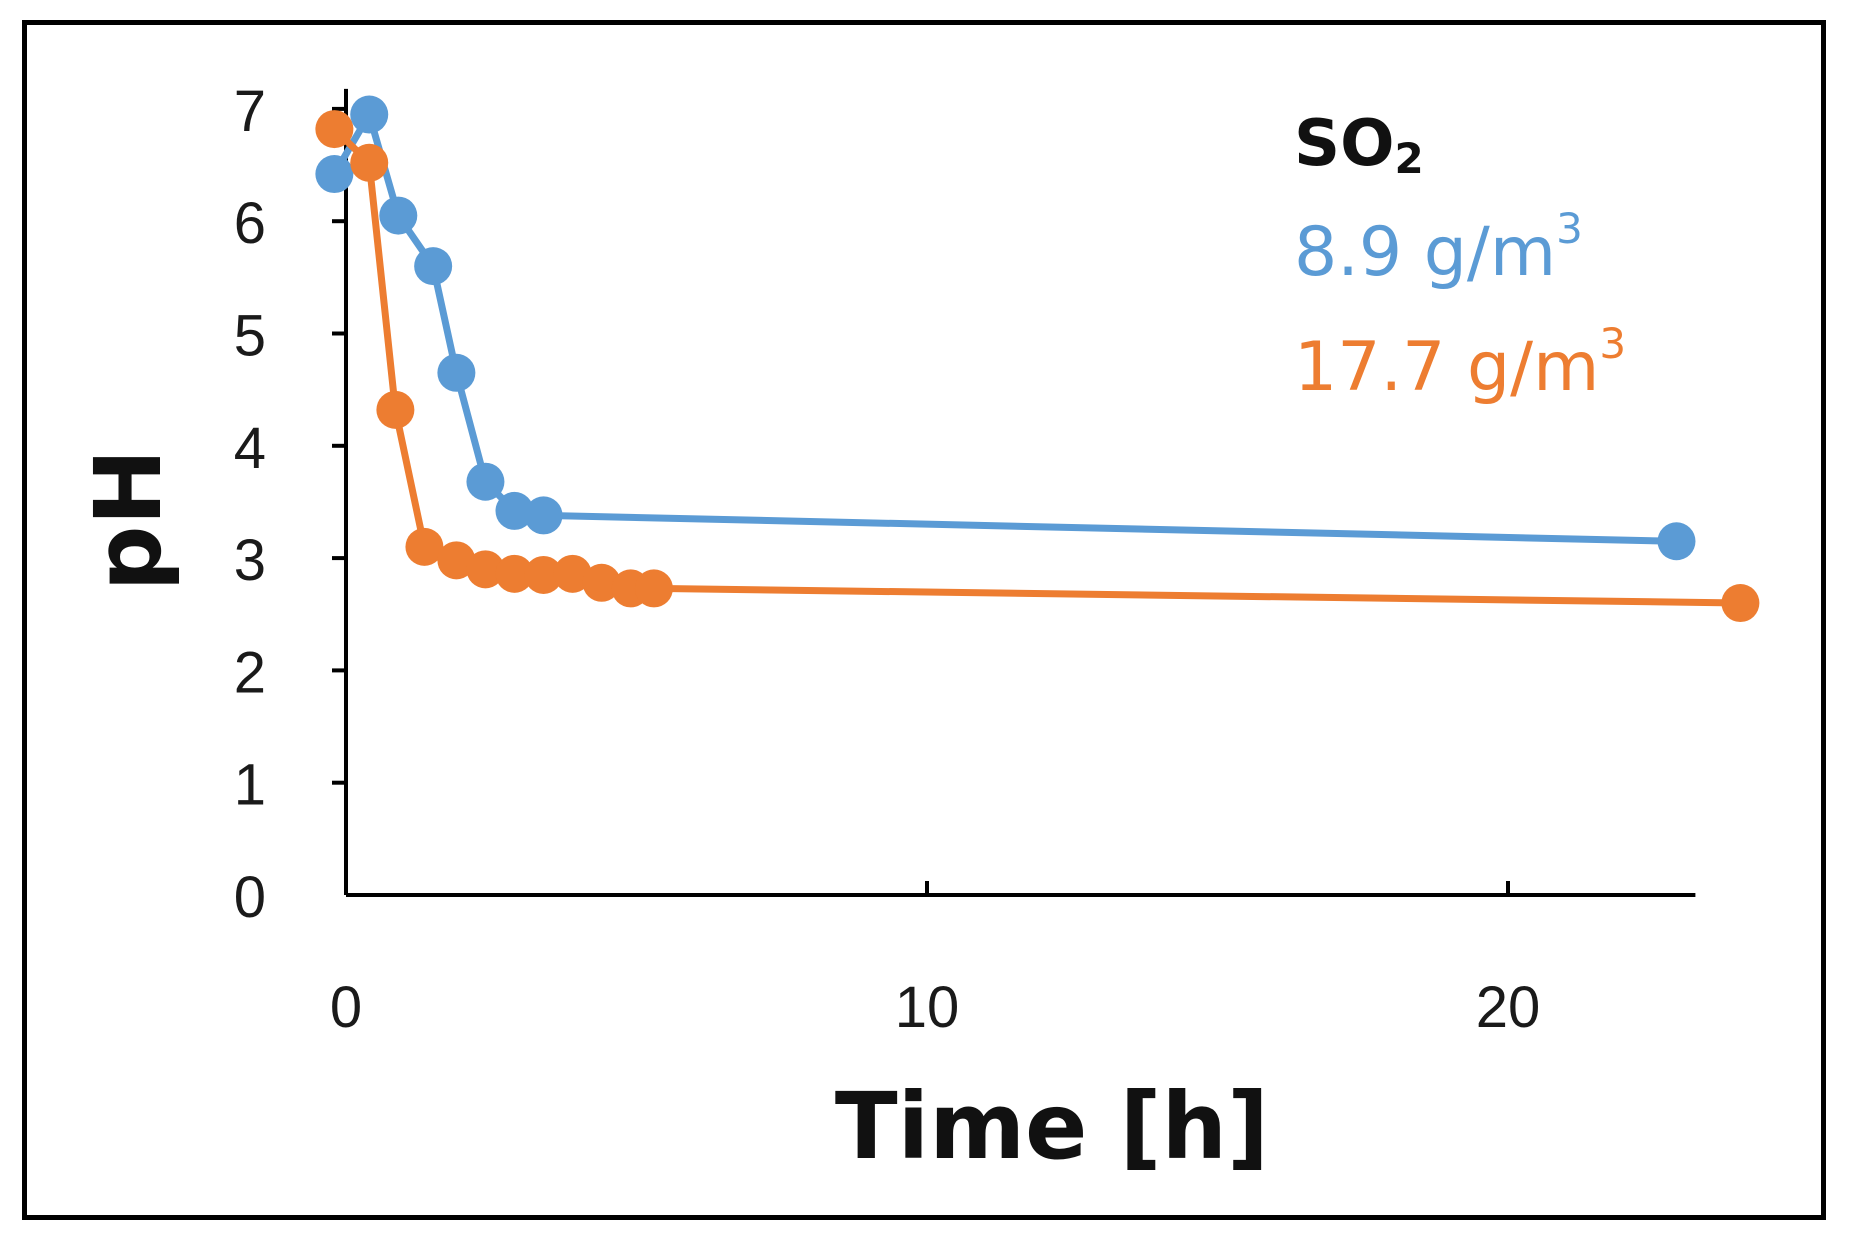 Image resolution: width=1856 pixels, height=1240 pixels. I want to click on y-tick-label: 1, so click(250, 785).